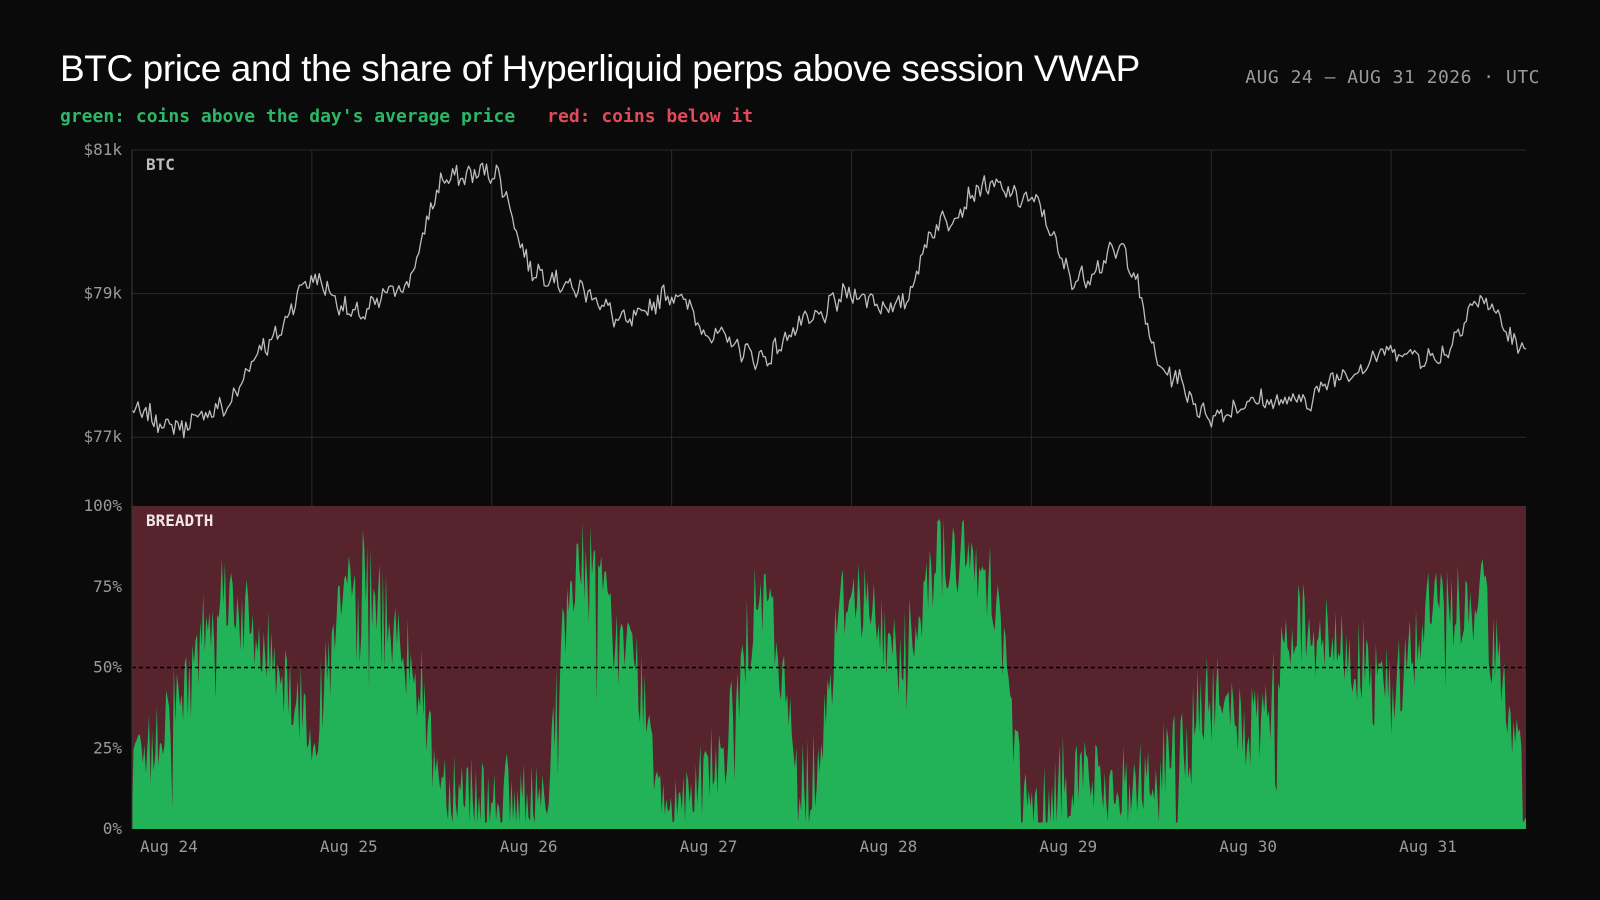 This screenshot has width=1600, height=900. Describe the element at coordinates (349, 846) in the screenshot. I see `x-tick-label: Aug 25` at that location.